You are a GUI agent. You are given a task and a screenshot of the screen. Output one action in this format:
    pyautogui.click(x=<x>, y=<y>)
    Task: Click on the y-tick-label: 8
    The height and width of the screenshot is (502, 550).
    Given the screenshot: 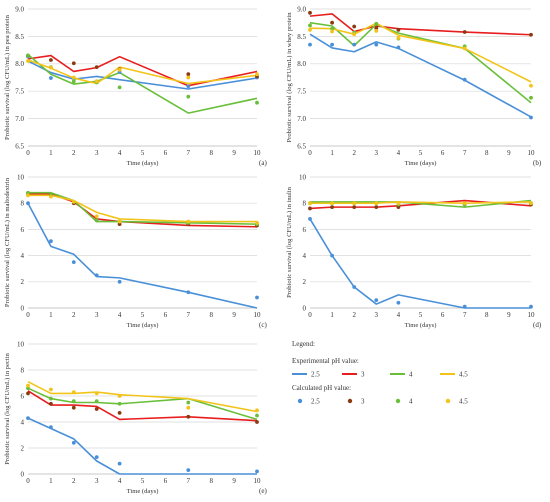 What is the action you would take?
    pyautogui.click(x=23, y=204)
    